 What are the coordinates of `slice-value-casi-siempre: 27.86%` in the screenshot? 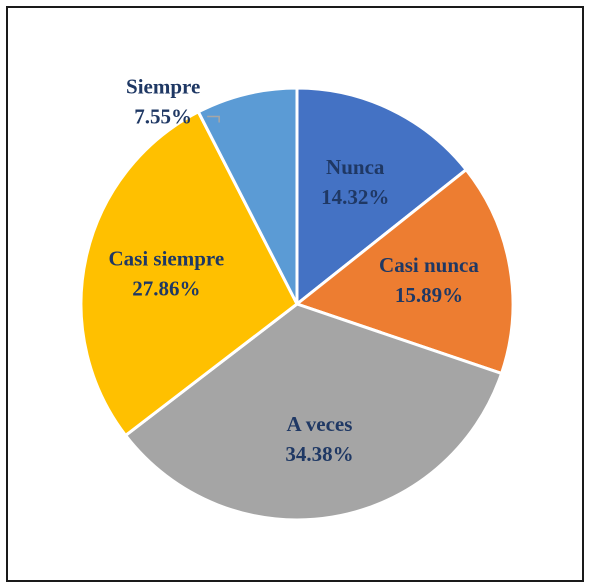 It's located at (166, 288).